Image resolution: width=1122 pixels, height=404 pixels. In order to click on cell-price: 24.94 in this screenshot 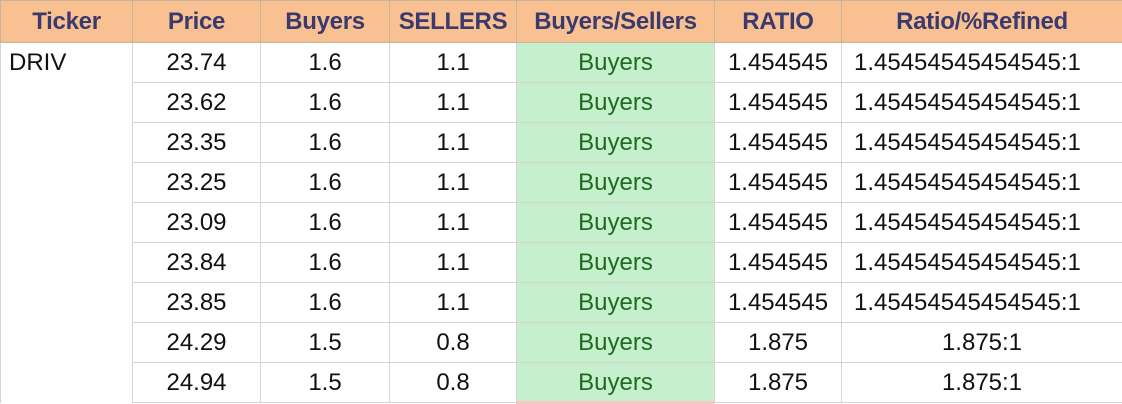, I will do `click(196, 382)`.